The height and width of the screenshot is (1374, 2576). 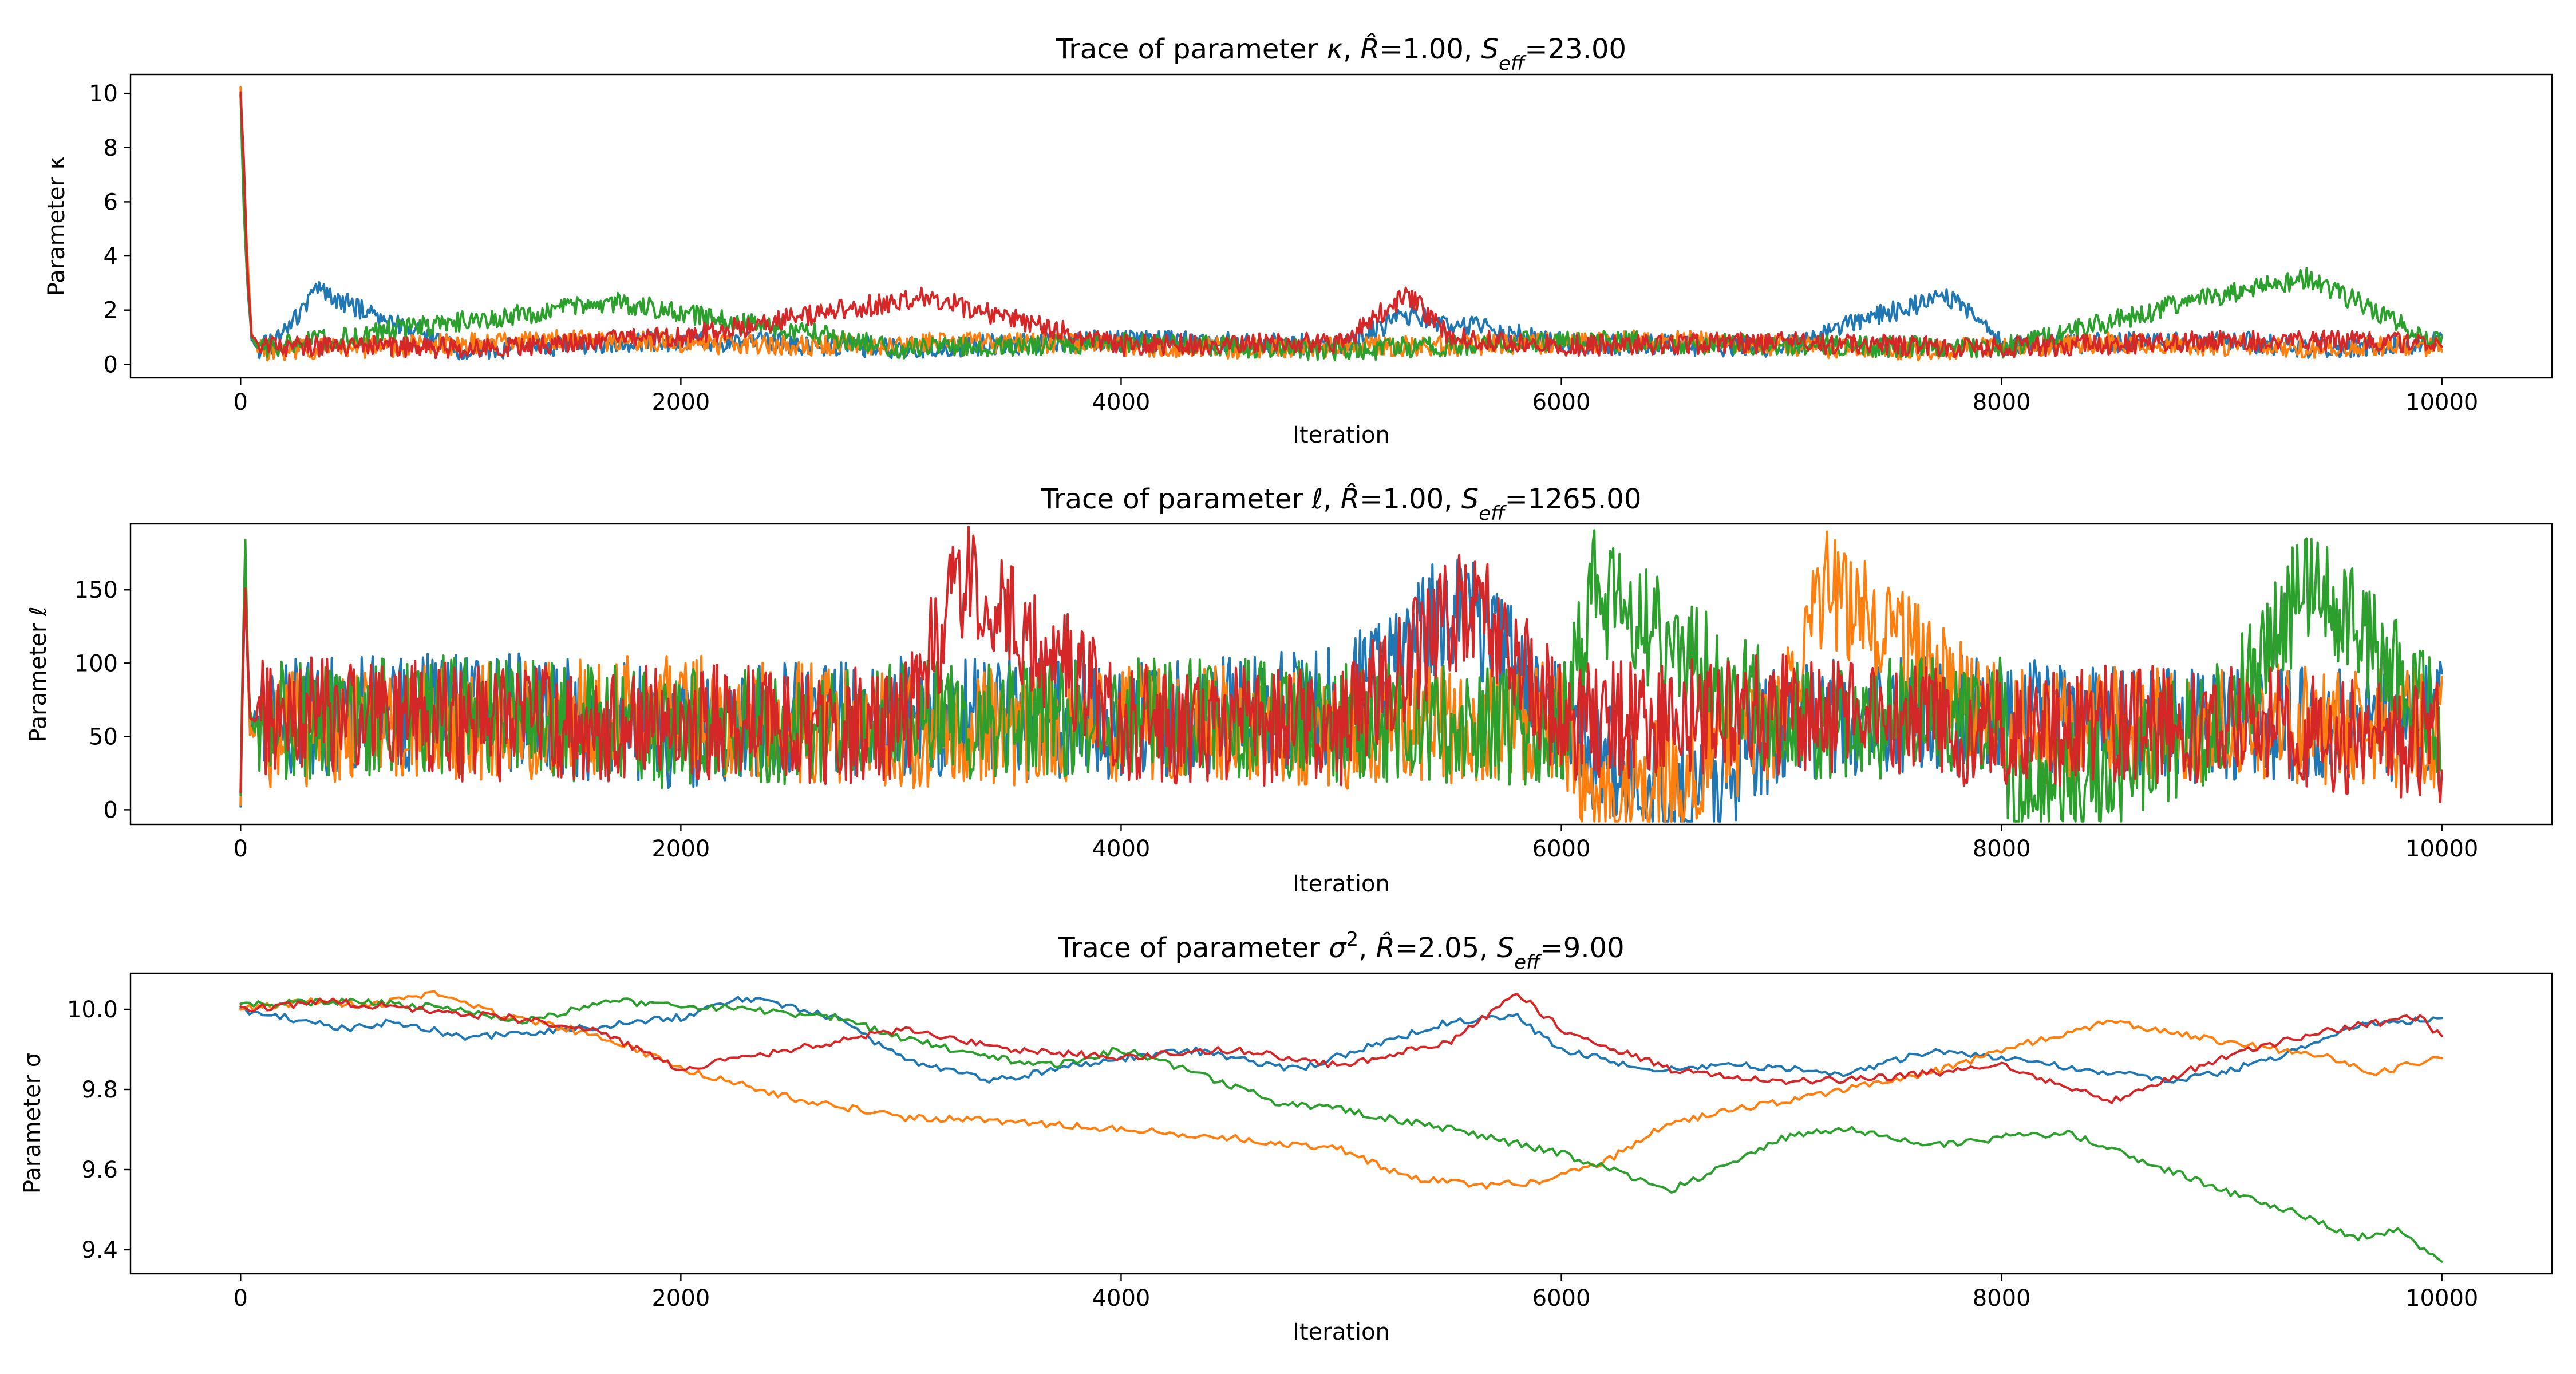 What do you see at coordinates (96, 590) in the screenshot?
I see `length-scale-y-tick-label: 150` at bounding box center [96, 590].